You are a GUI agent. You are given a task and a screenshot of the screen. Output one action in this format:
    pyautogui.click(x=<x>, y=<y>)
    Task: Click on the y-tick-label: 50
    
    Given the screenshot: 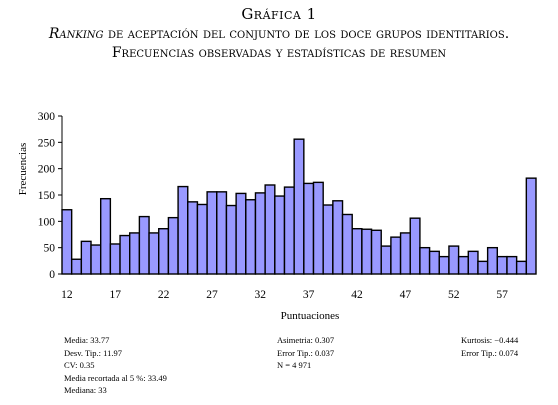 What is the action you would take?
    pyautogui.click(x=50, y=249)
    